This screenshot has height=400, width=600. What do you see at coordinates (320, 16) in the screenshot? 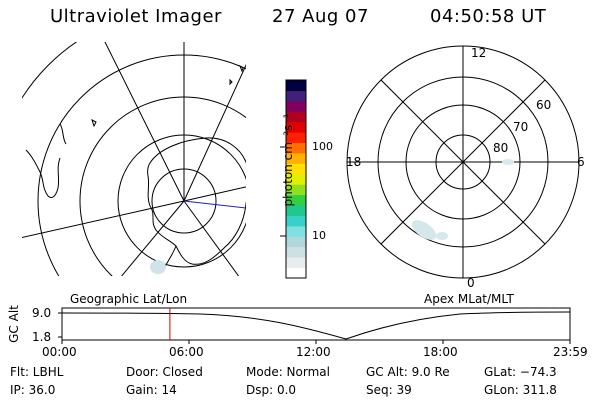
I see `date-label: 27 Aug 07` at bounding box center [320, 16].